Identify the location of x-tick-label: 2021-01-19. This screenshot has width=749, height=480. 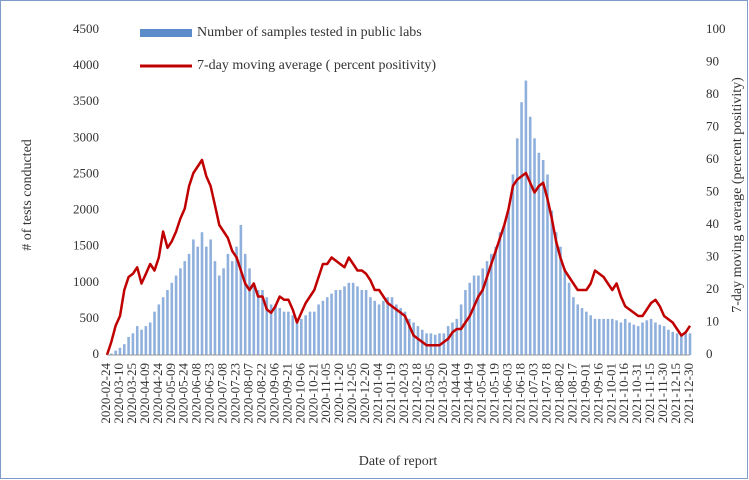
(390, 393).